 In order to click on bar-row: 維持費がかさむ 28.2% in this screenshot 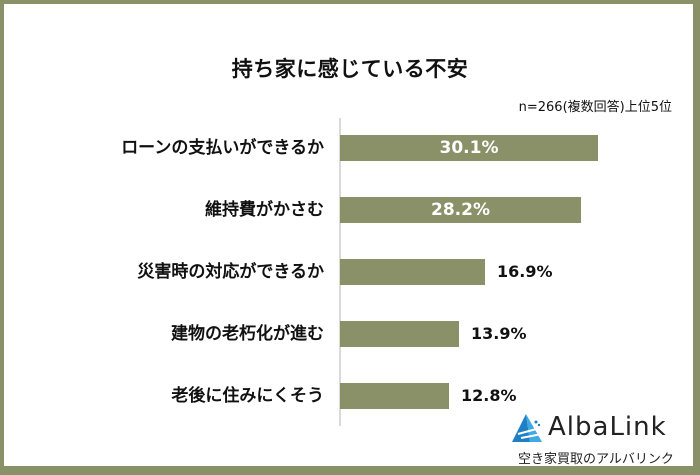, I will do `click(350, 210)`.